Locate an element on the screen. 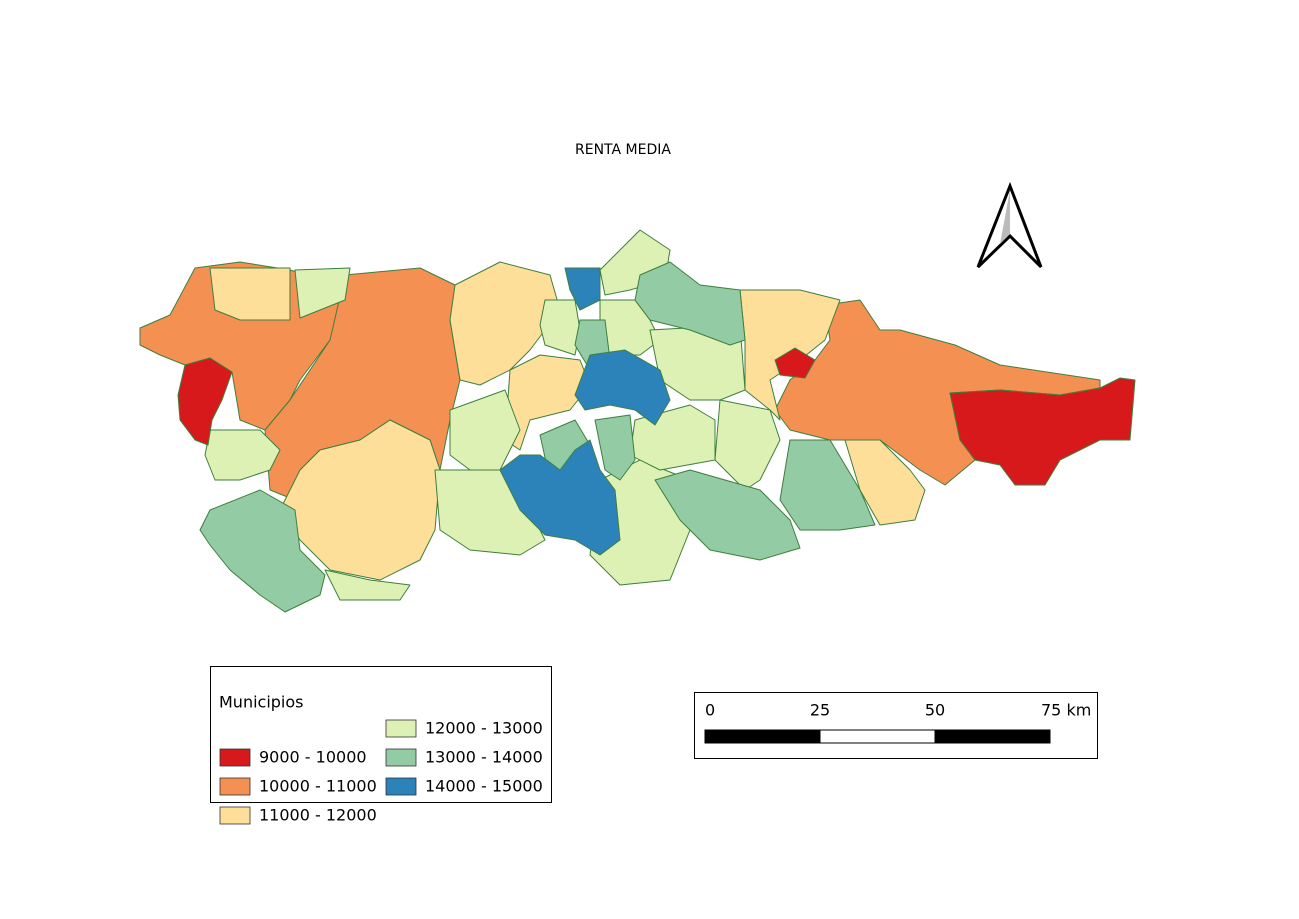 The height and width of the screenshot is (919, 1299). scale-bar-box is located at coordinates (896, 725).